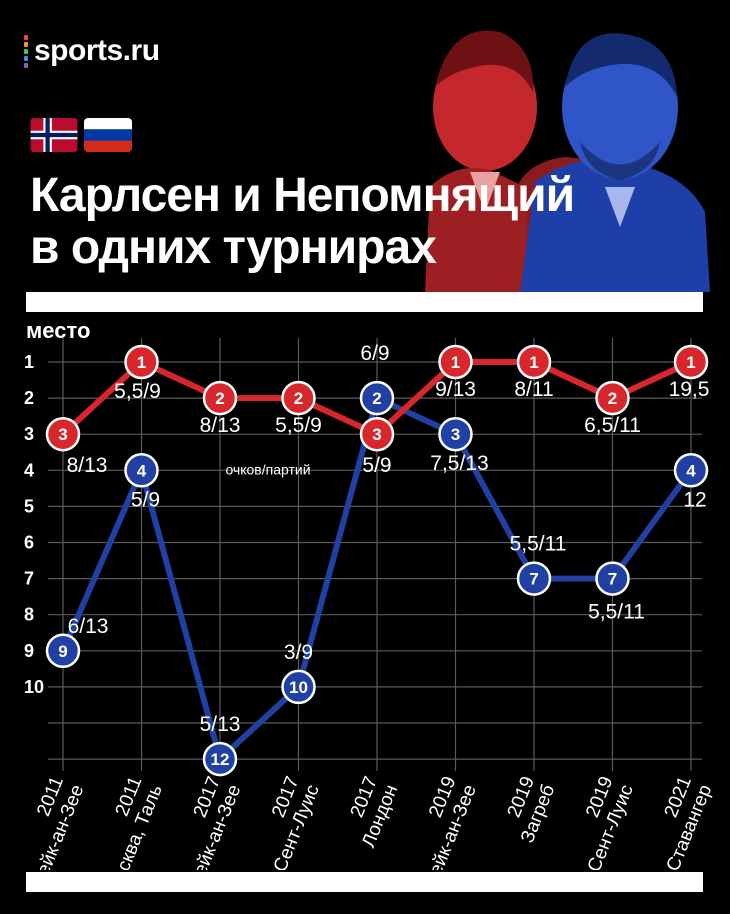 The height and width of the screenshot is (914, 730). I want to click on top-divider, so click(364, 302).